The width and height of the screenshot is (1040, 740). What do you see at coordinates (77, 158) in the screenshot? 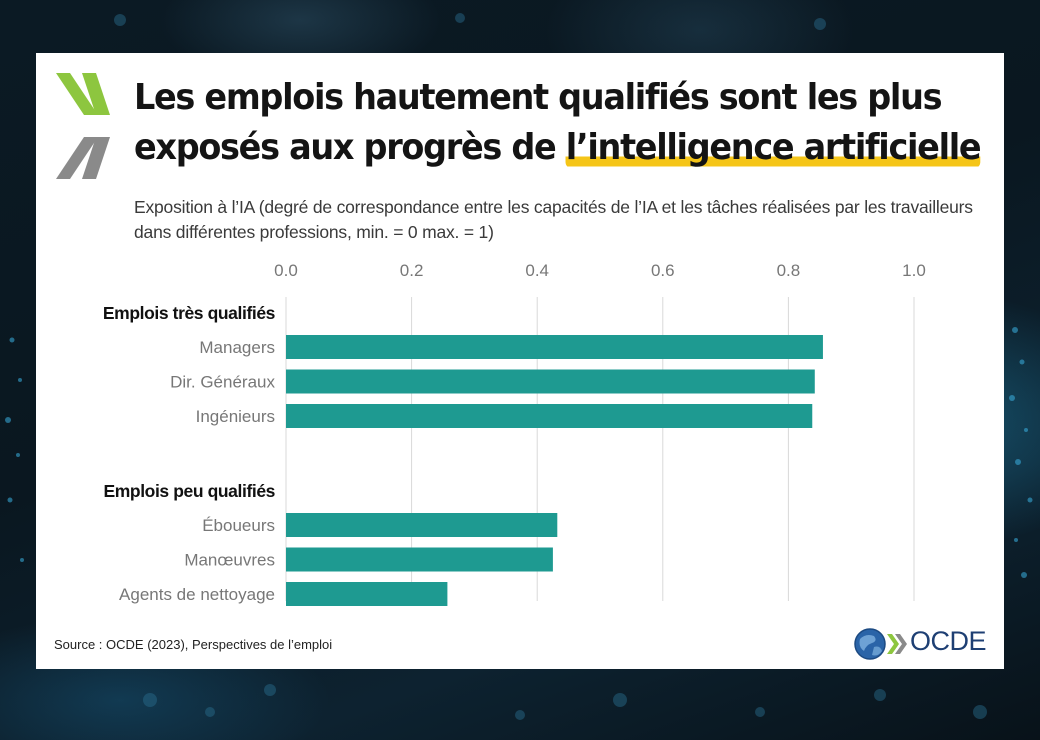
I see `chevron-gray-left` at bounding box center [77, 158].